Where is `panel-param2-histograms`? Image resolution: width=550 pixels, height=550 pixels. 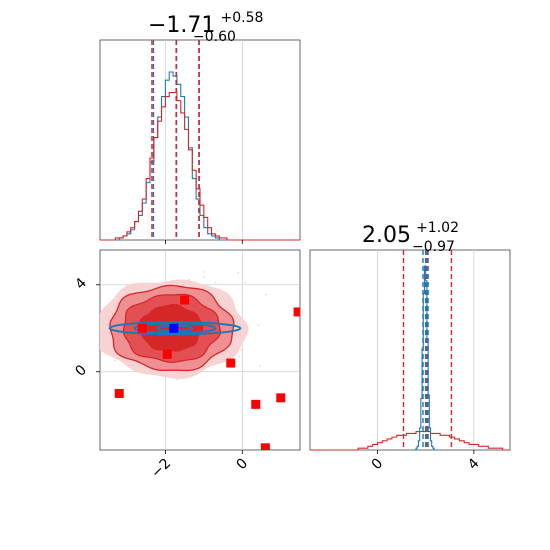 panel-param2-histograms is located at coordinates (410, 350).